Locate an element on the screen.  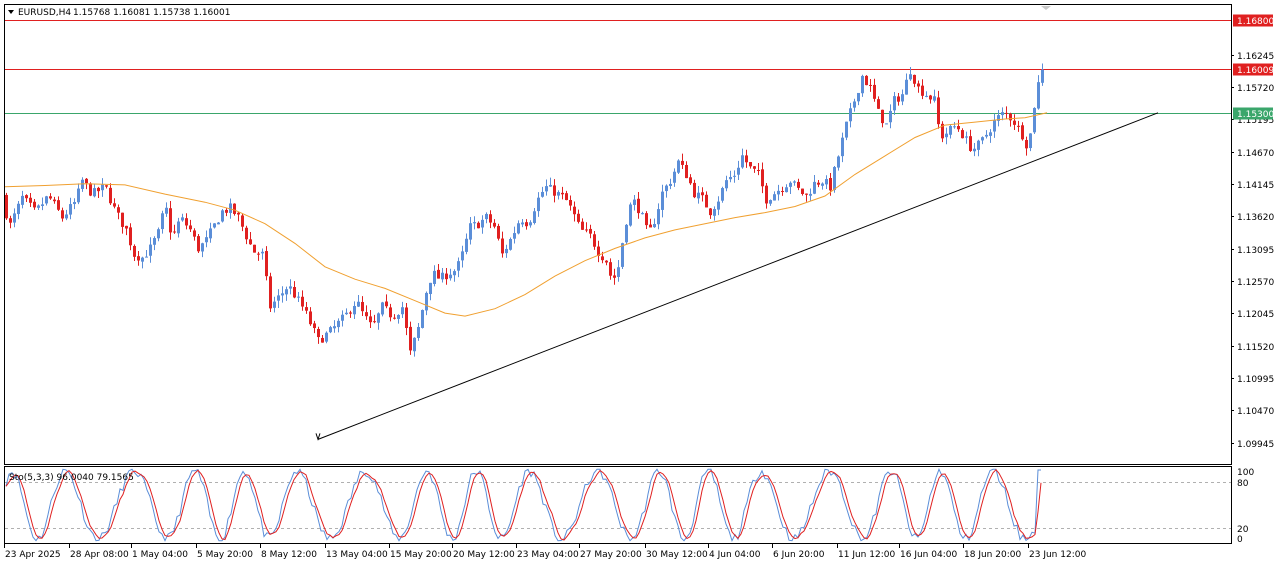
time-tick-label-7: 20 May 12:00 is located at coordinates (484, 555).